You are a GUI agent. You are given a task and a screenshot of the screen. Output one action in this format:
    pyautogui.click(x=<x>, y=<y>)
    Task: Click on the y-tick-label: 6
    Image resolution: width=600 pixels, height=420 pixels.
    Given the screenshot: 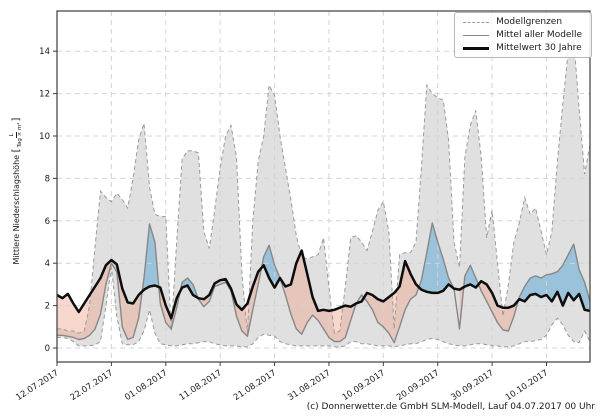 What is the action you would take?
    pyautogui.click(x=47, y=222)
    